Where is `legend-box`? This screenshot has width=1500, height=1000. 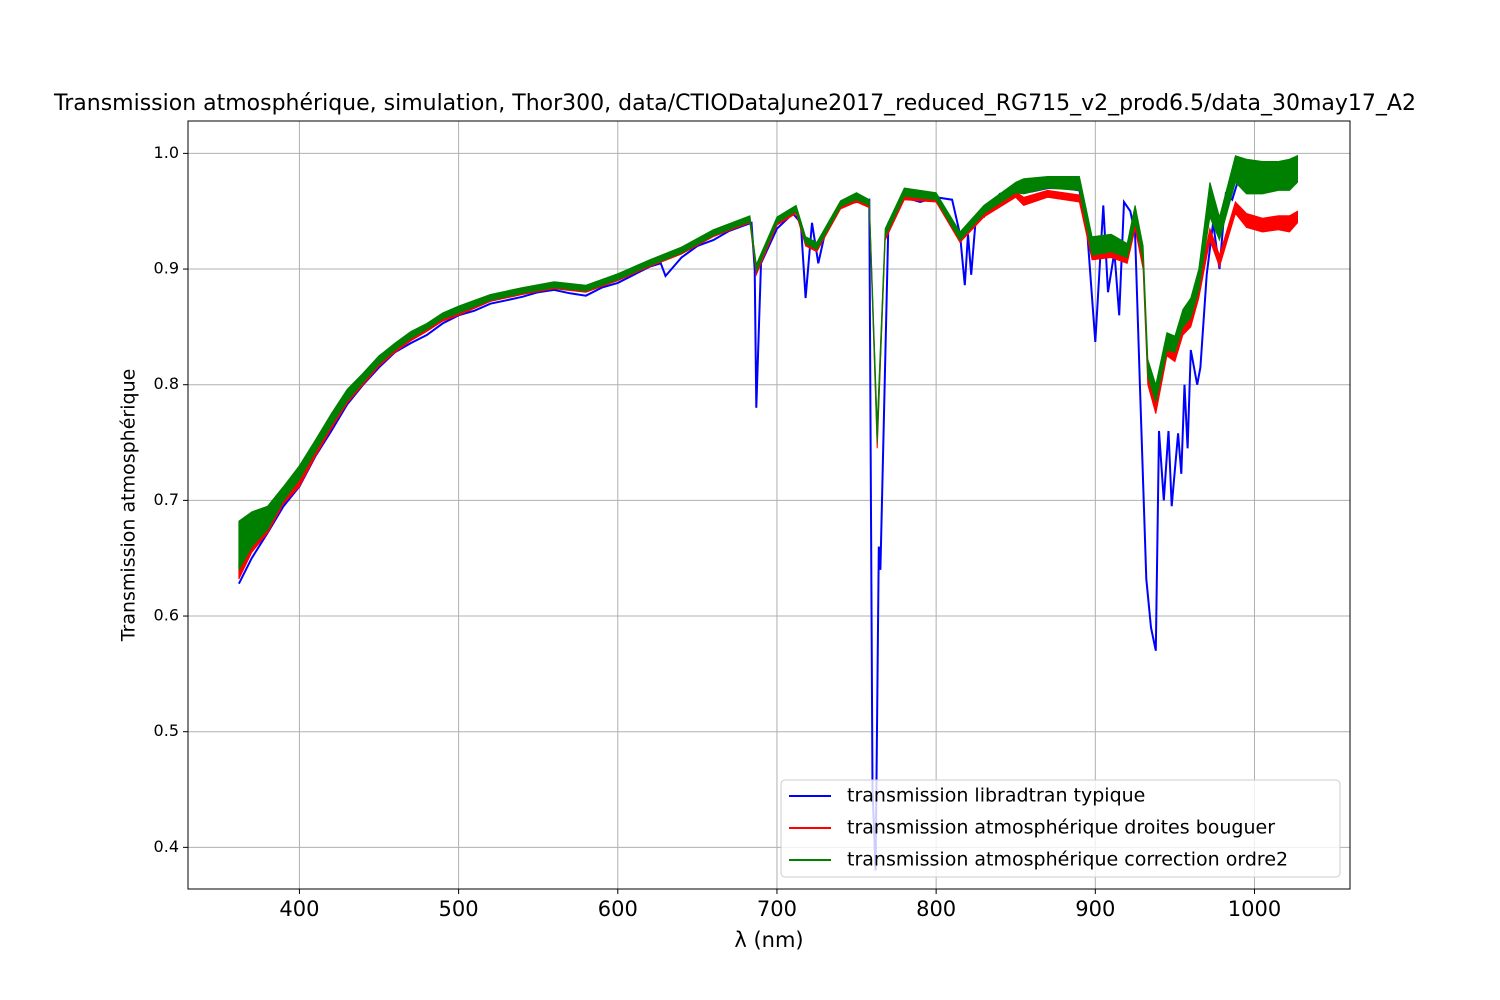
legend-box is located at coordinates (1060, 828).